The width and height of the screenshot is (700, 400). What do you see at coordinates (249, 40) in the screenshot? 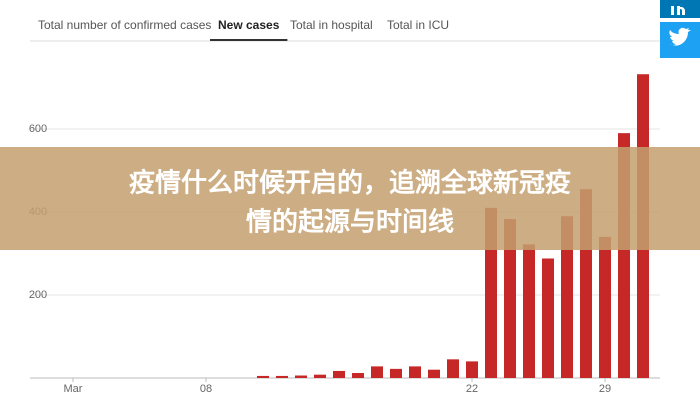
I see `tab-underline` at bounding box center [249, 40].